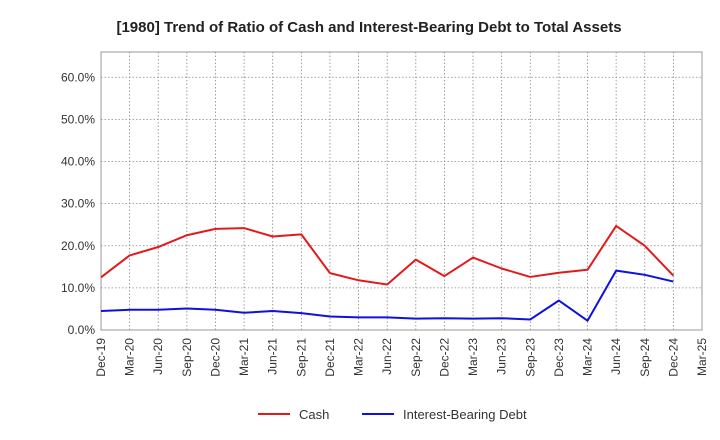  What do you see at coordinates (359, 357) in the screenshot?
I see `x-tick-label: Mar-22` at bounding box center [359, 357].